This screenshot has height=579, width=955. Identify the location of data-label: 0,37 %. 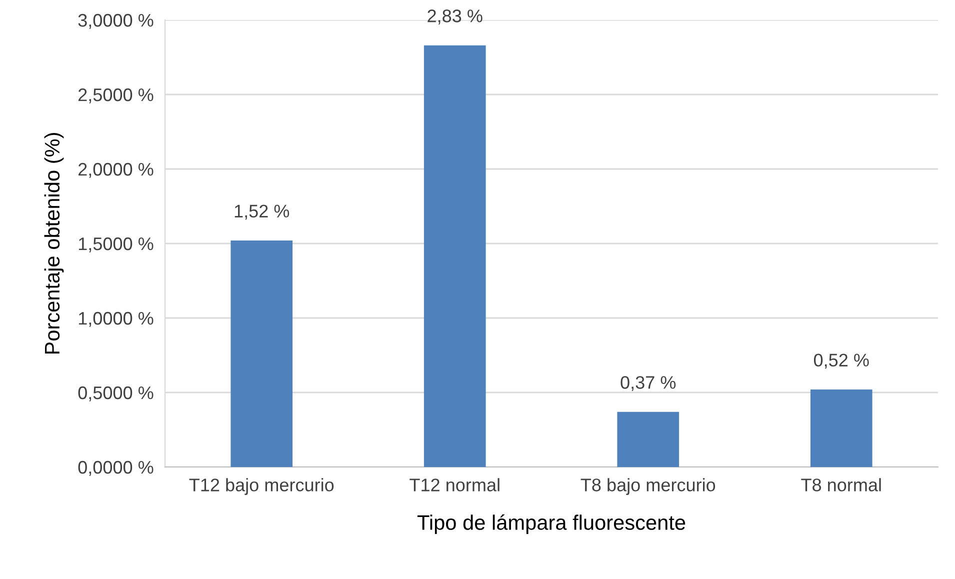
(648, 383).